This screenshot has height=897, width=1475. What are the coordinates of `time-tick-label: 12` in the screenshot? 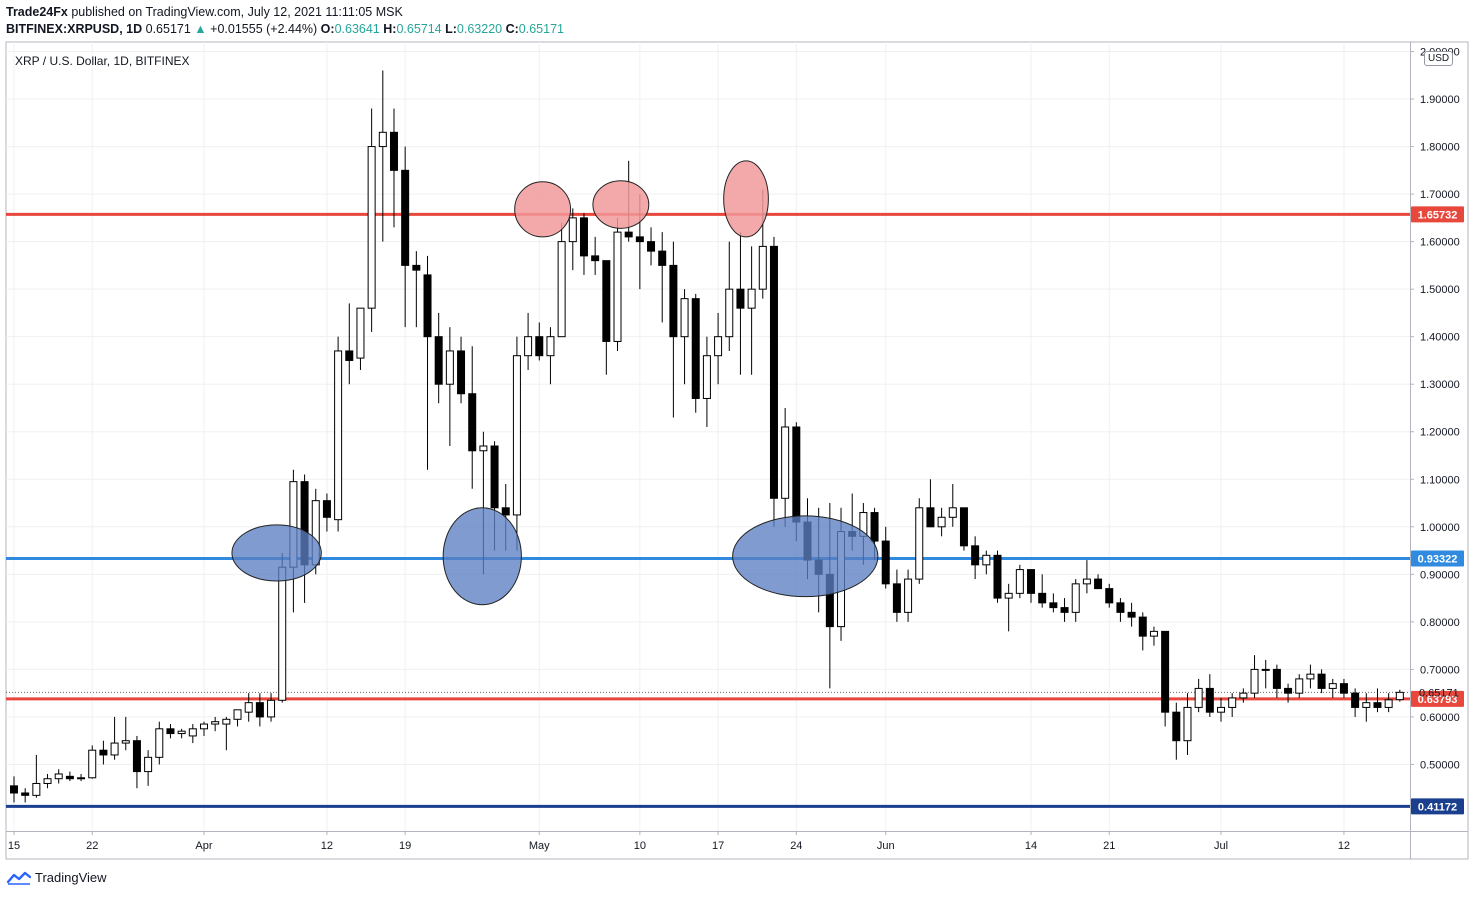 It's located at (1344, 846).